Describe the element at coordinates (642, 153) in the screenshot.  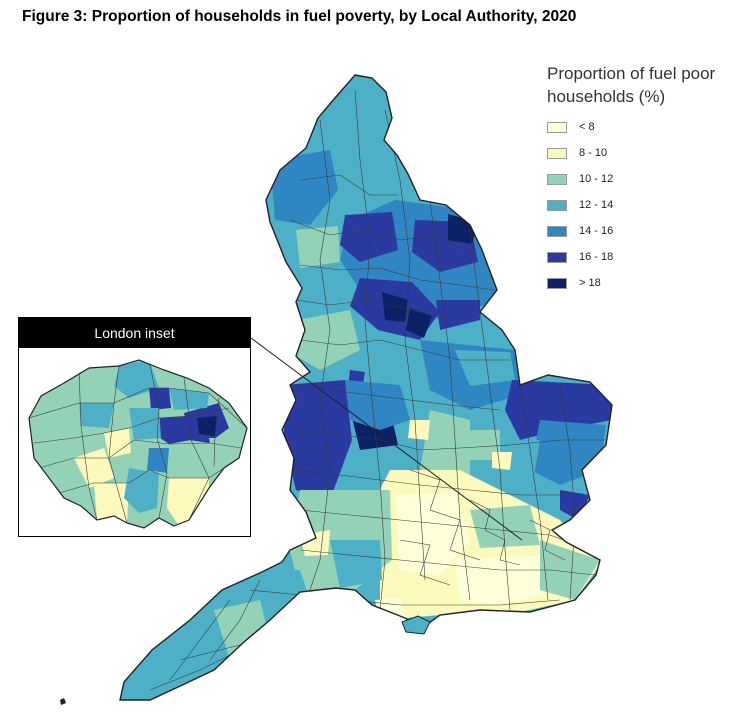
I see `legend-item: 8 - 10` at that location.